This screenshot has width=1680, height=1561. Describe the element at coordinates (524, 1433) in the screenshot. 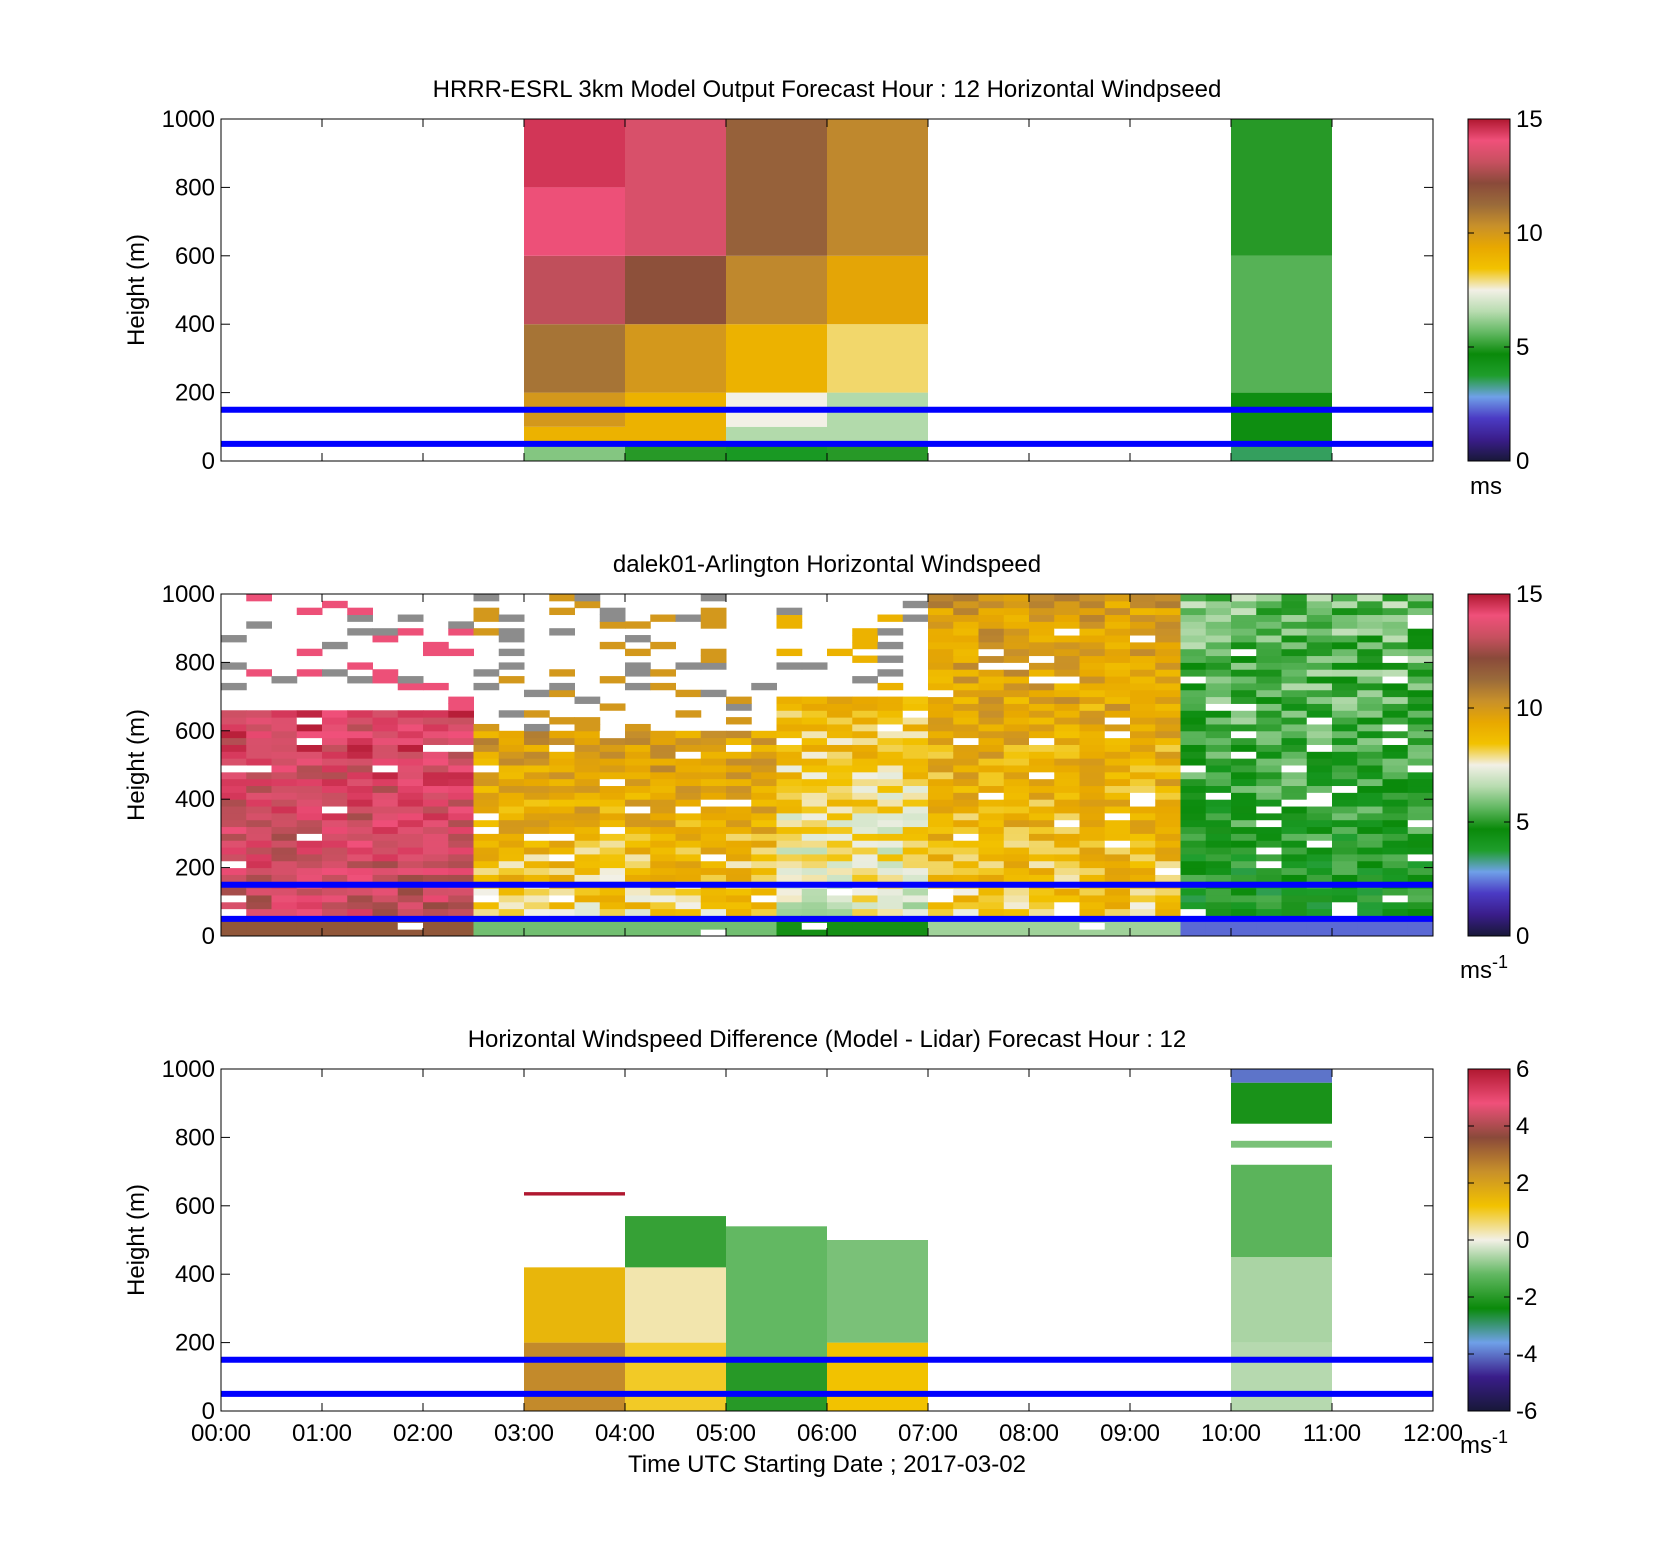

I see `x-tick-label: 03:00` at that location.